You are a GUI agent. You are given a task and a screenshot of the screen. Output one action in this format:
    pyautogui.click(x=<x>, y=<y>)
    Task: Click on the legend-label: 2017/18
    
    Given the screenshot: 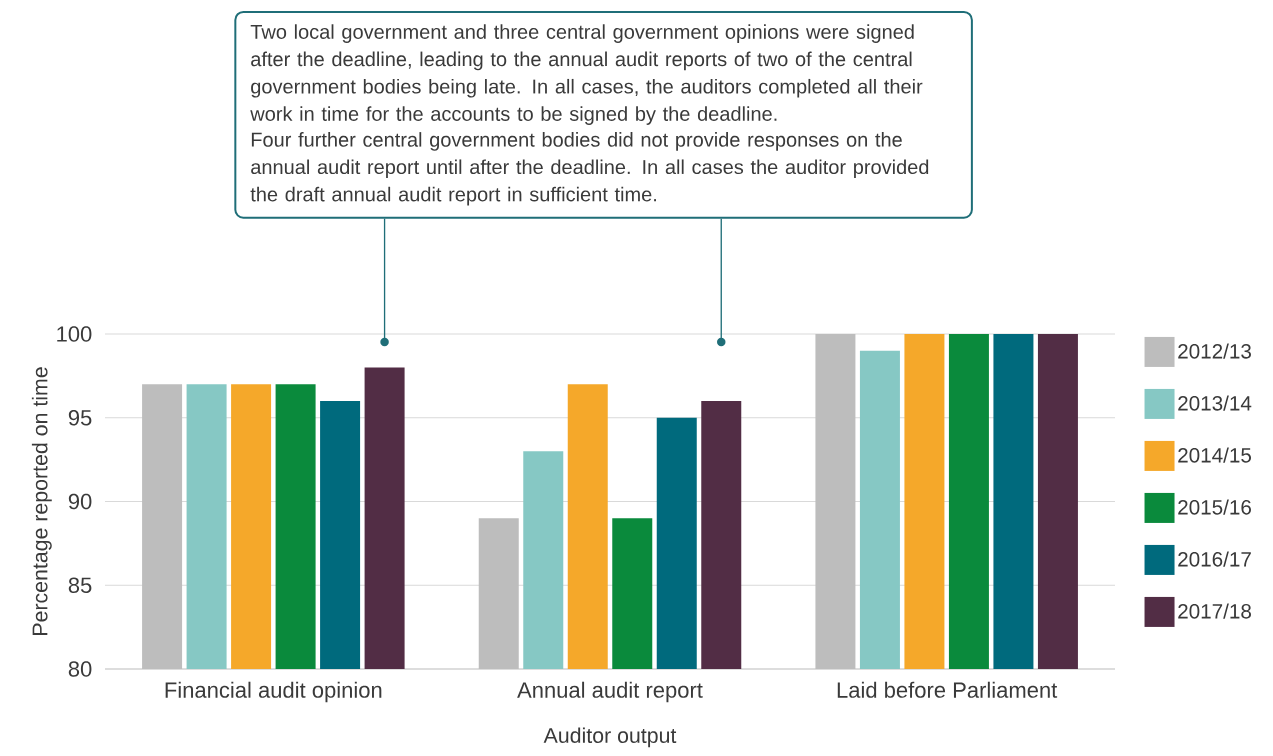 What is the action you would take?
    pyautogui.click(x=1214, y=611)
    